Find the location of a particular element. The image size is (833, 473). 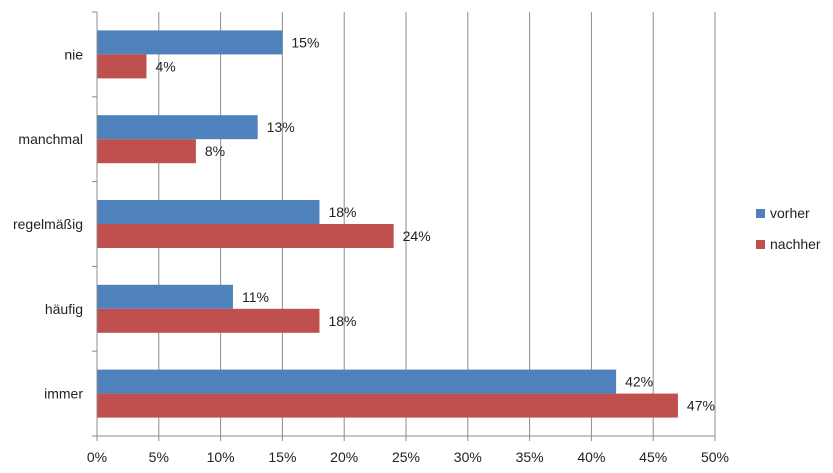

data-label: 13% is located at coordinates (281, 127).